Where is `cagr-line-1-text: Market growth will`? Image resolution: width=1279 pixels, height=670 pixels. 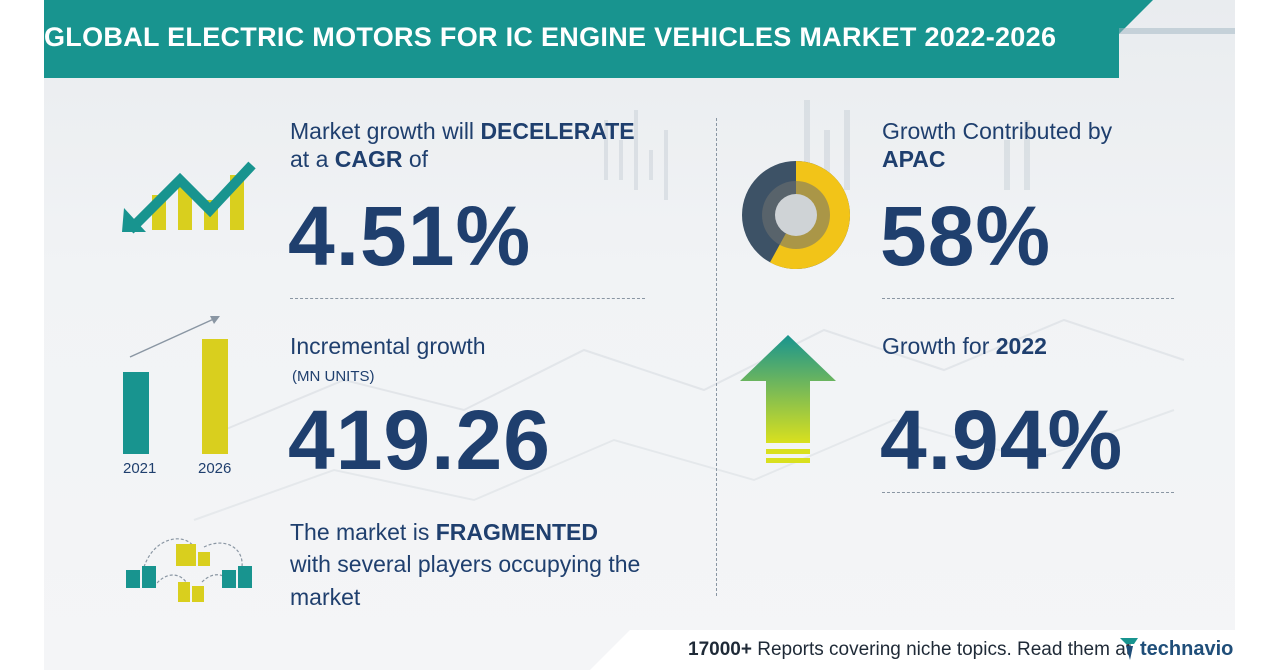
cagr-line-1-text: Market growth will is located at coordinates (385, 131).